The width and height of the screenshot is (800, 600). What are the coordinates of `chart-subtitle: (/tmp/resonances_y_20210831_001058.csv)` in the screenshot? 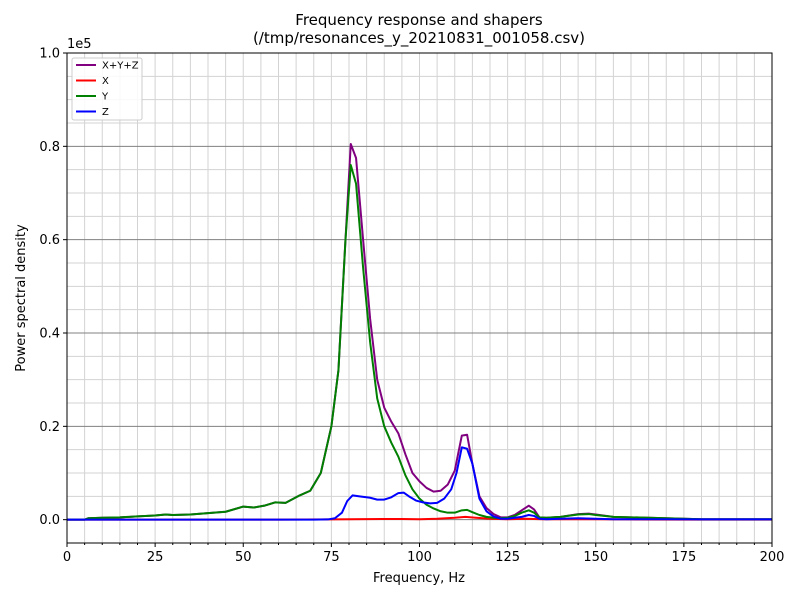 It's located at (419, 38).